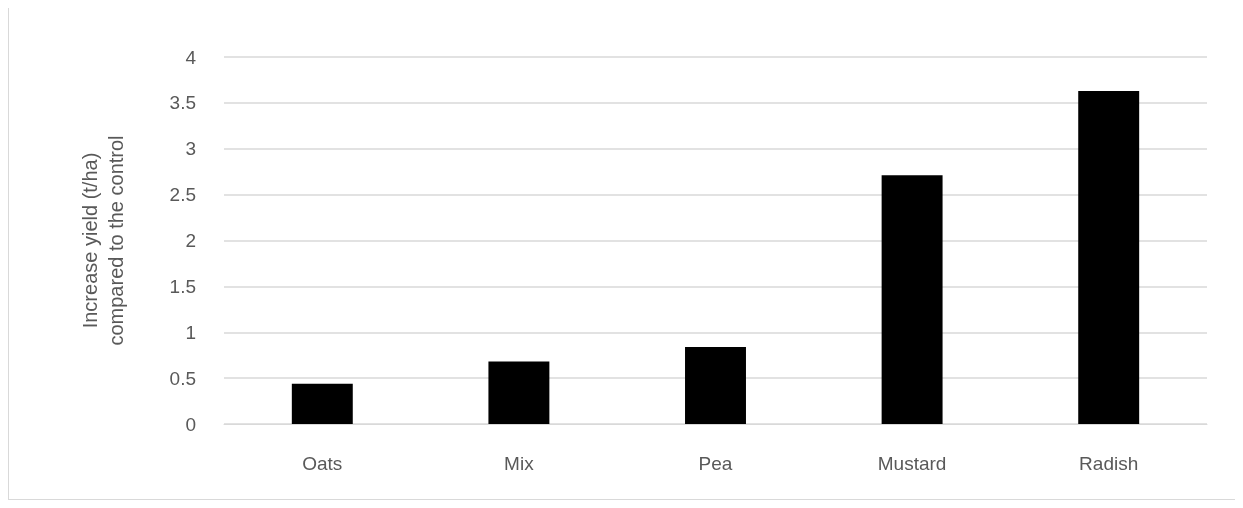 This screenshot has width=1243, height=508. What do you see at coordinates (191, 57) in the screenshot?
I see `y-tick-label: 4` at bounding box center [191, 57].